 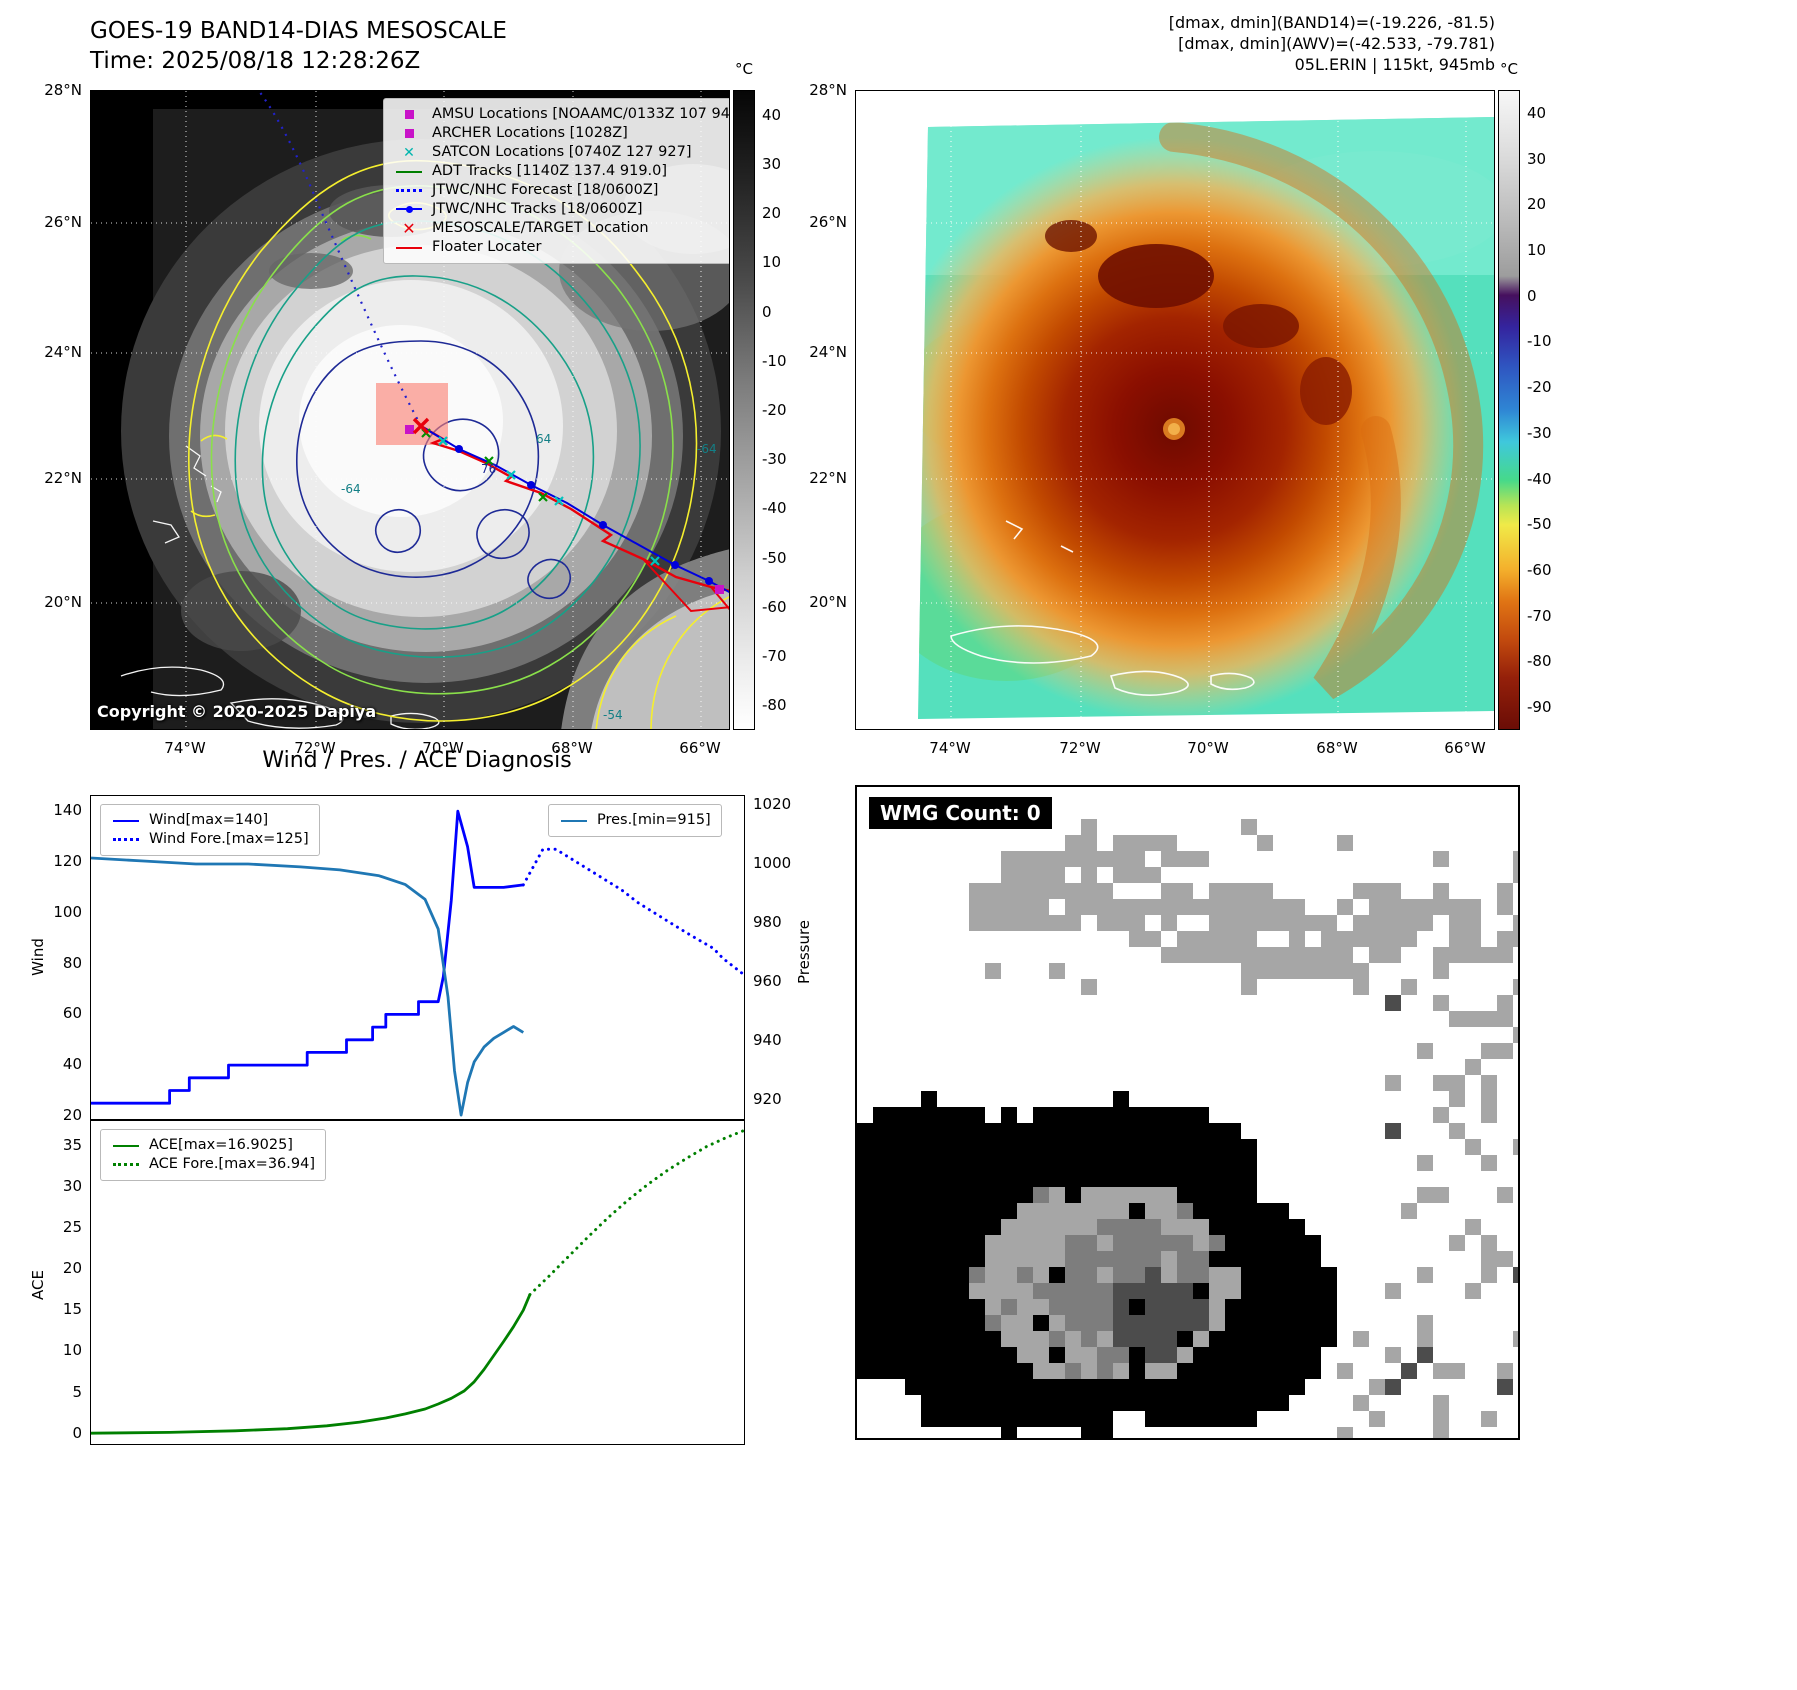 What do you see at coordinates (72, 1226) in the screenshot?
I see `tick-label: 25` at bounding box center [72, 1226].